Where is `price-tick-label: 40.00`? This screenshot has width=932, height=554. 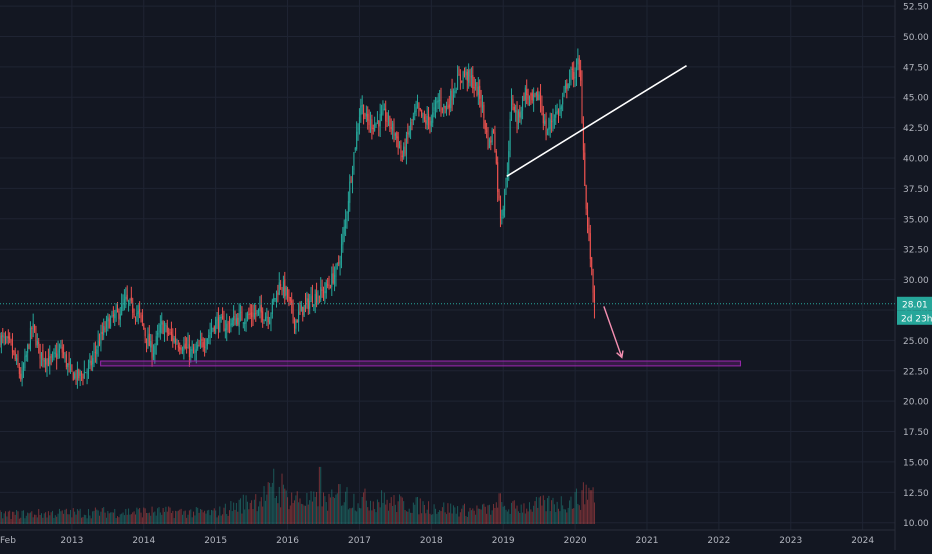
price-tick-label: 40.00 is located at coordinates (916, 160).